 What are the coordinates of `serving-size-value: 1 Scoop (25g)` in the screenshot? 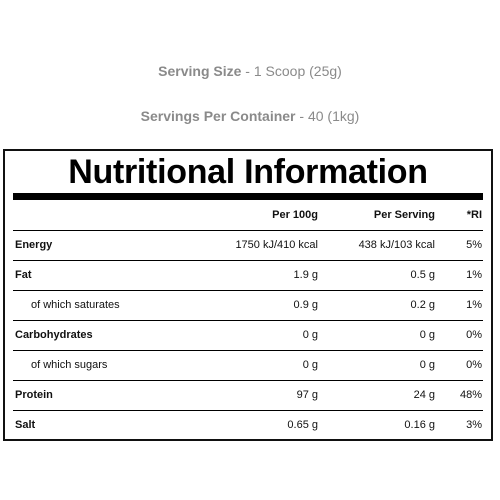 It's located at (297, 71).